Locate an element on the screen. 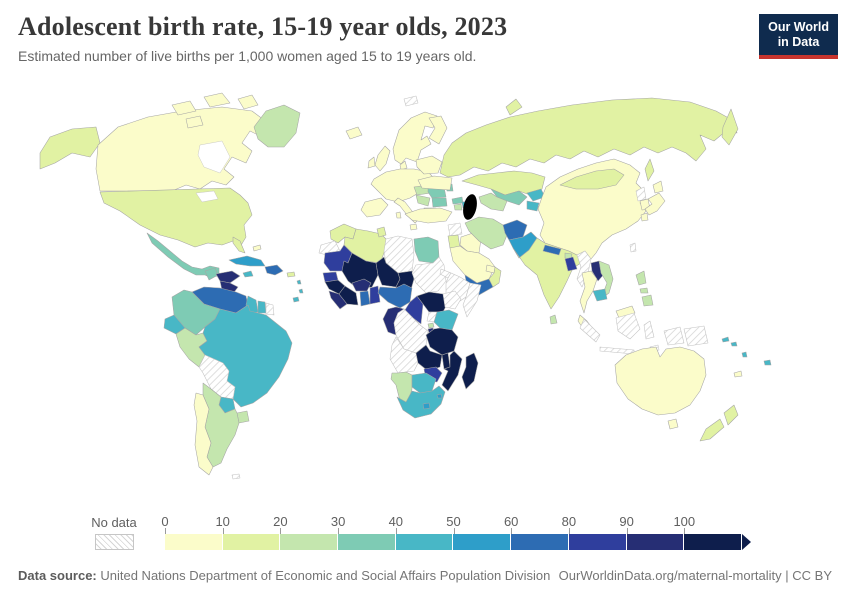 This screenshot has height=600, width=850. country-taiwan is located at coordinates (633, 247).